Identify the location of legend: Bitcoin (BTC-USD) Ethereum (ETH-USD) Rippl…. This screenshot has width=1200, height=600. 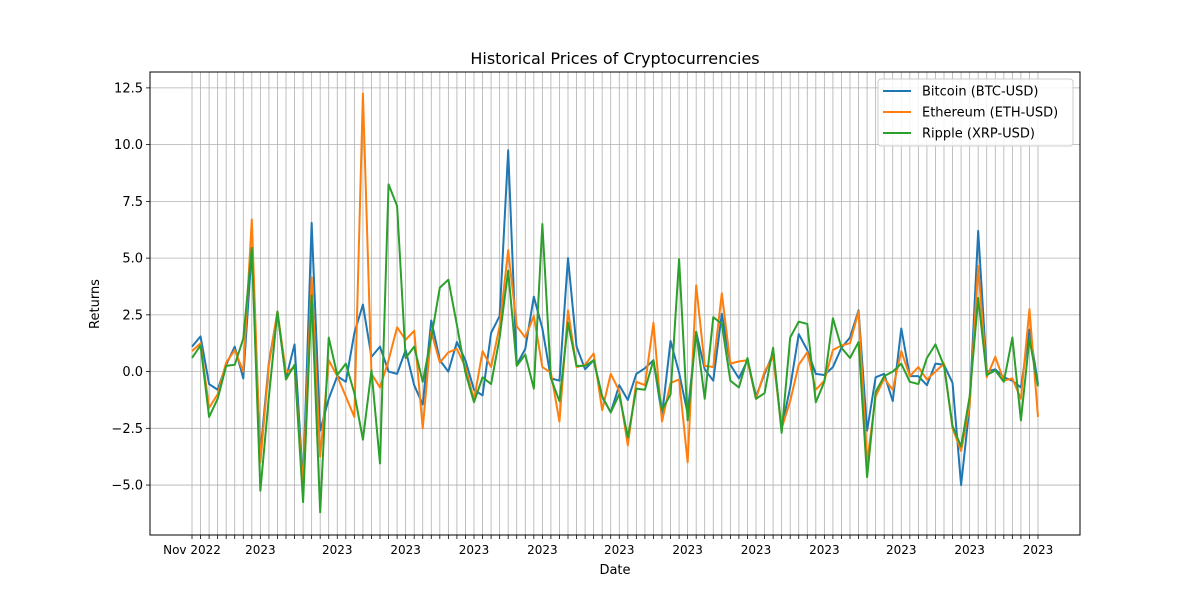
(975, 112).